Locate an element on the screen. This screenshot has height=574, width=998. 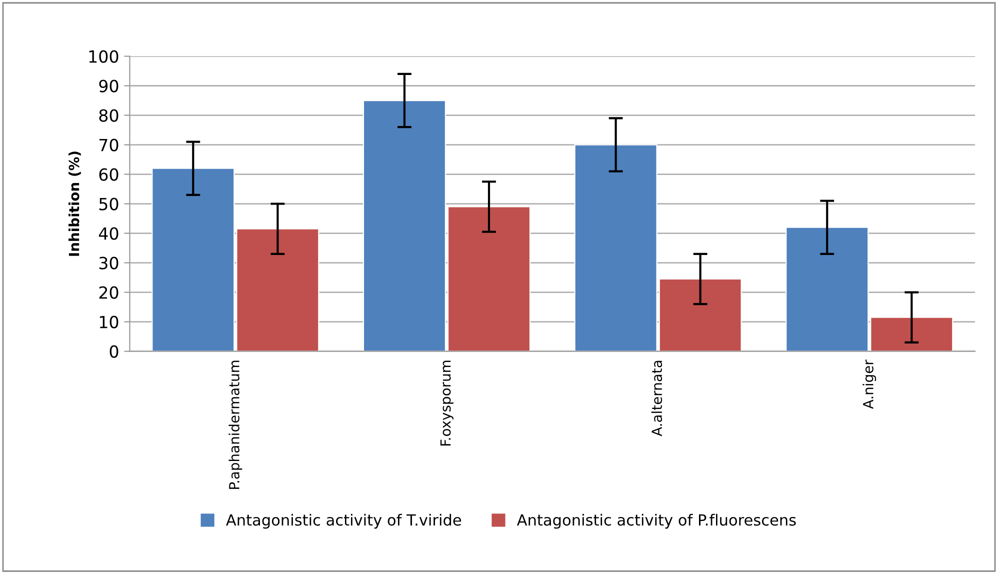
y-tick-label: 0 is located at coordinates (114, 351).